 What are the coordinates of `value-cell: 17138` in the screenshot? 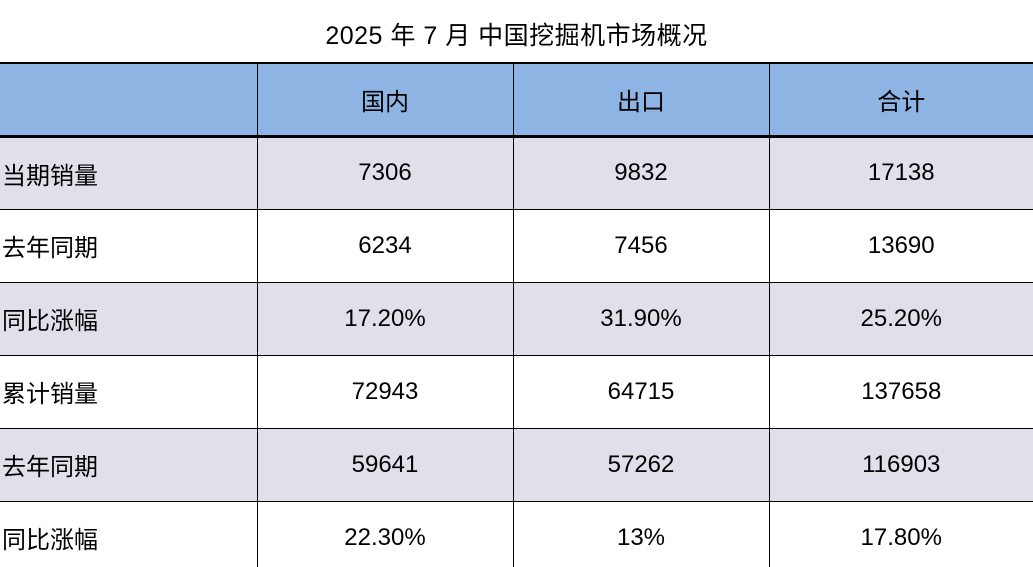 It's located at (900, 172).